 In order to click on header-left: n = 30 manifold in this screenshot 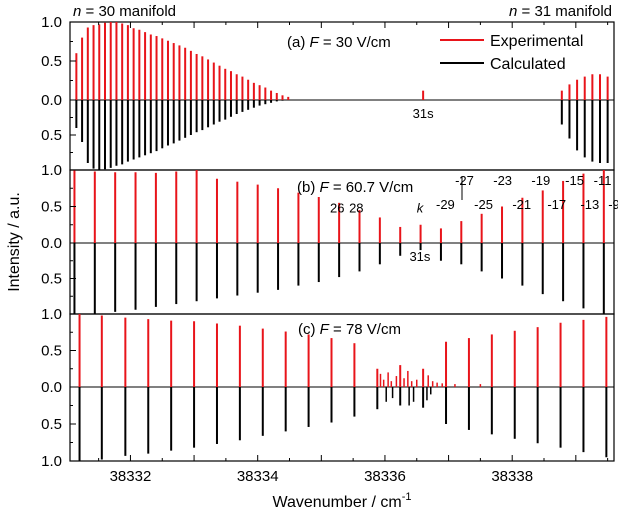, I will do `click(124, 11)`.